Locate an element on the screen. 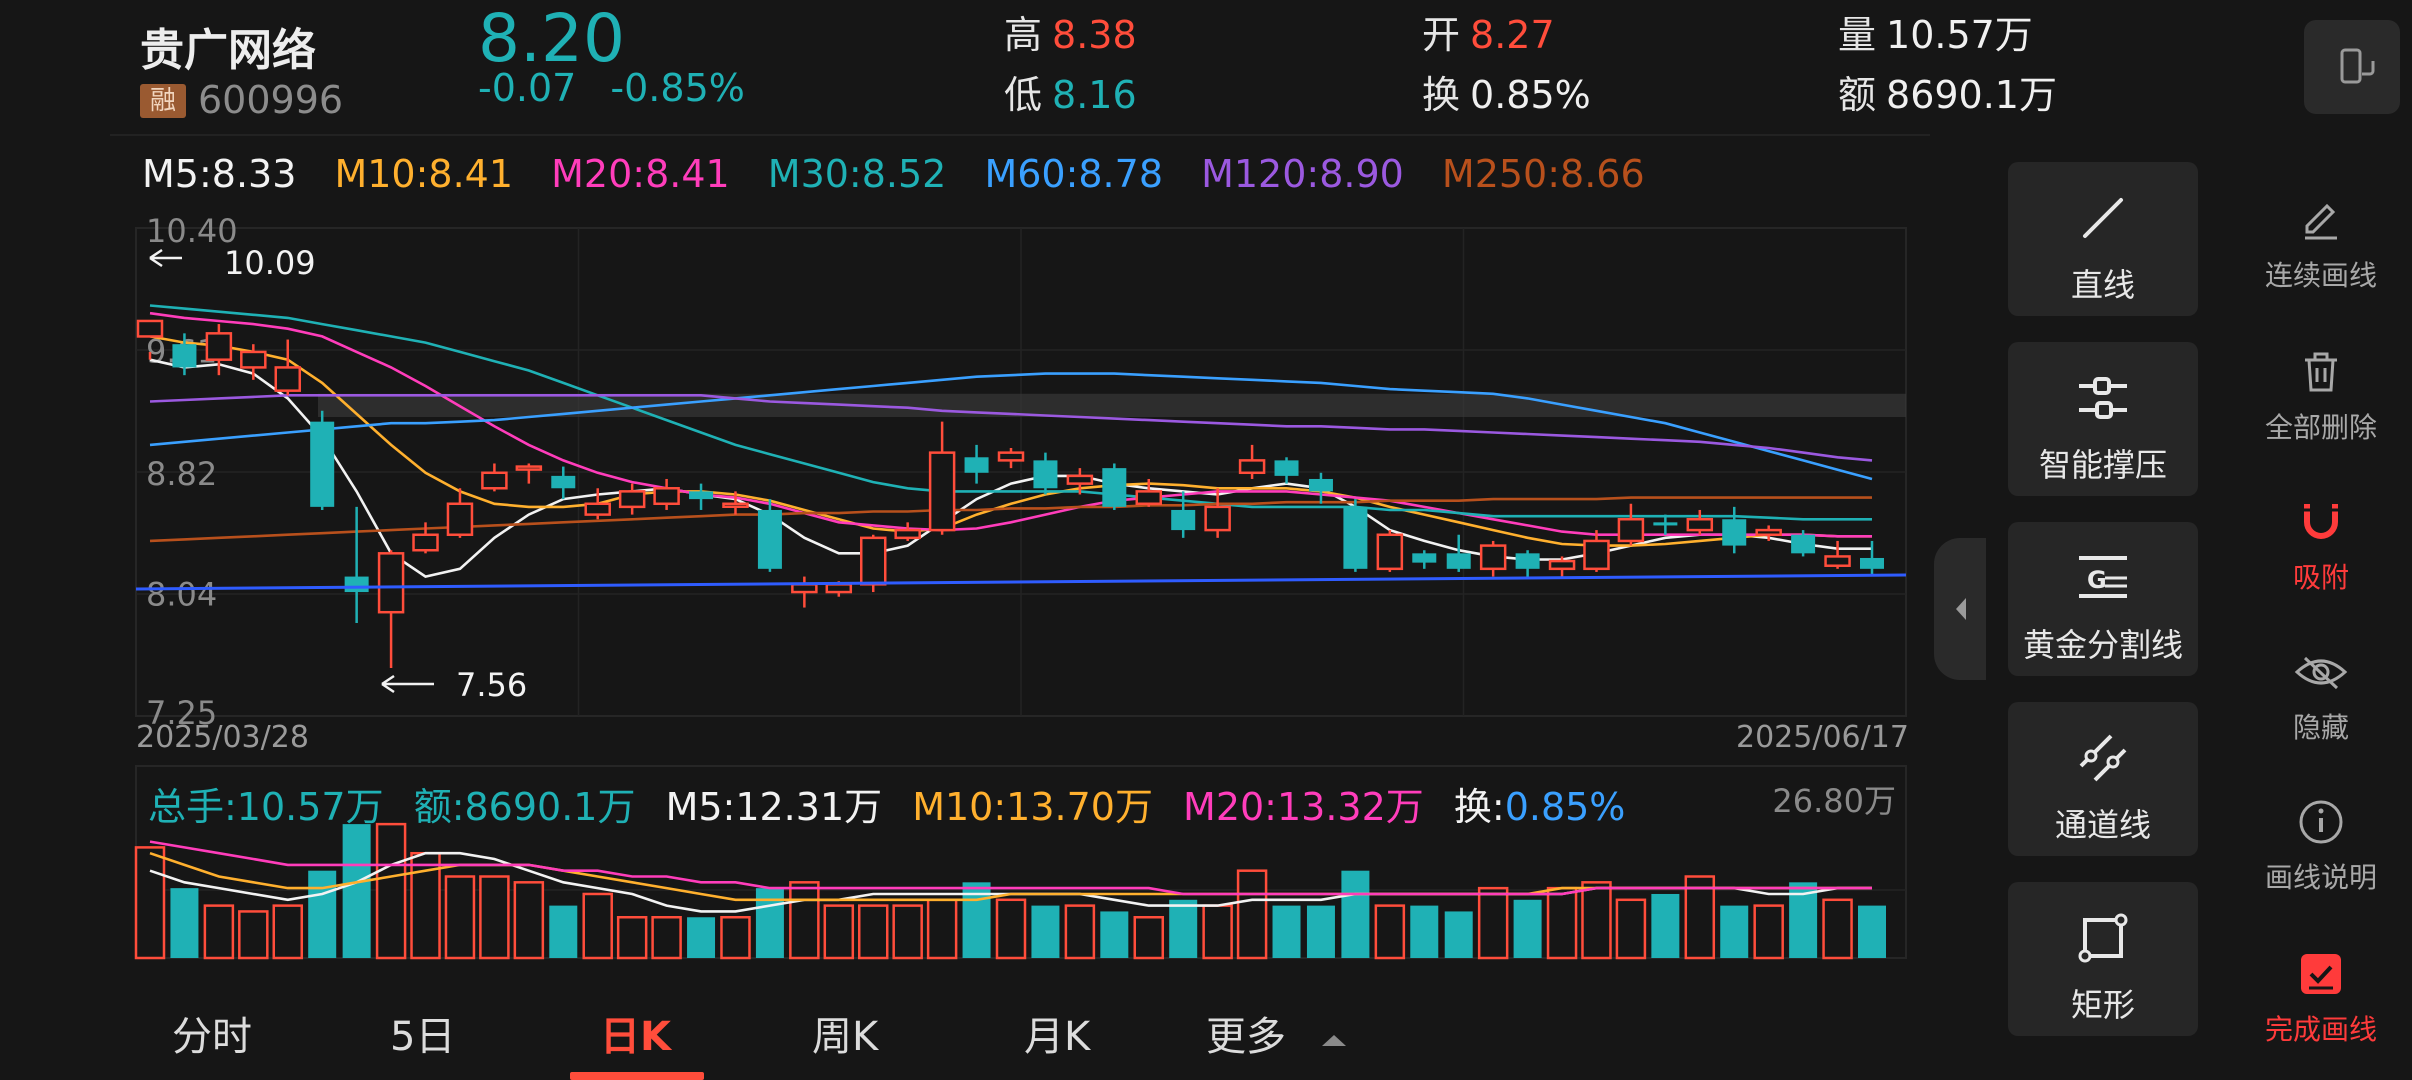 Image resolution: width=2412 pixels, height=1080 pixels. ma-line-m10 is located at coordinates (1010, 441).